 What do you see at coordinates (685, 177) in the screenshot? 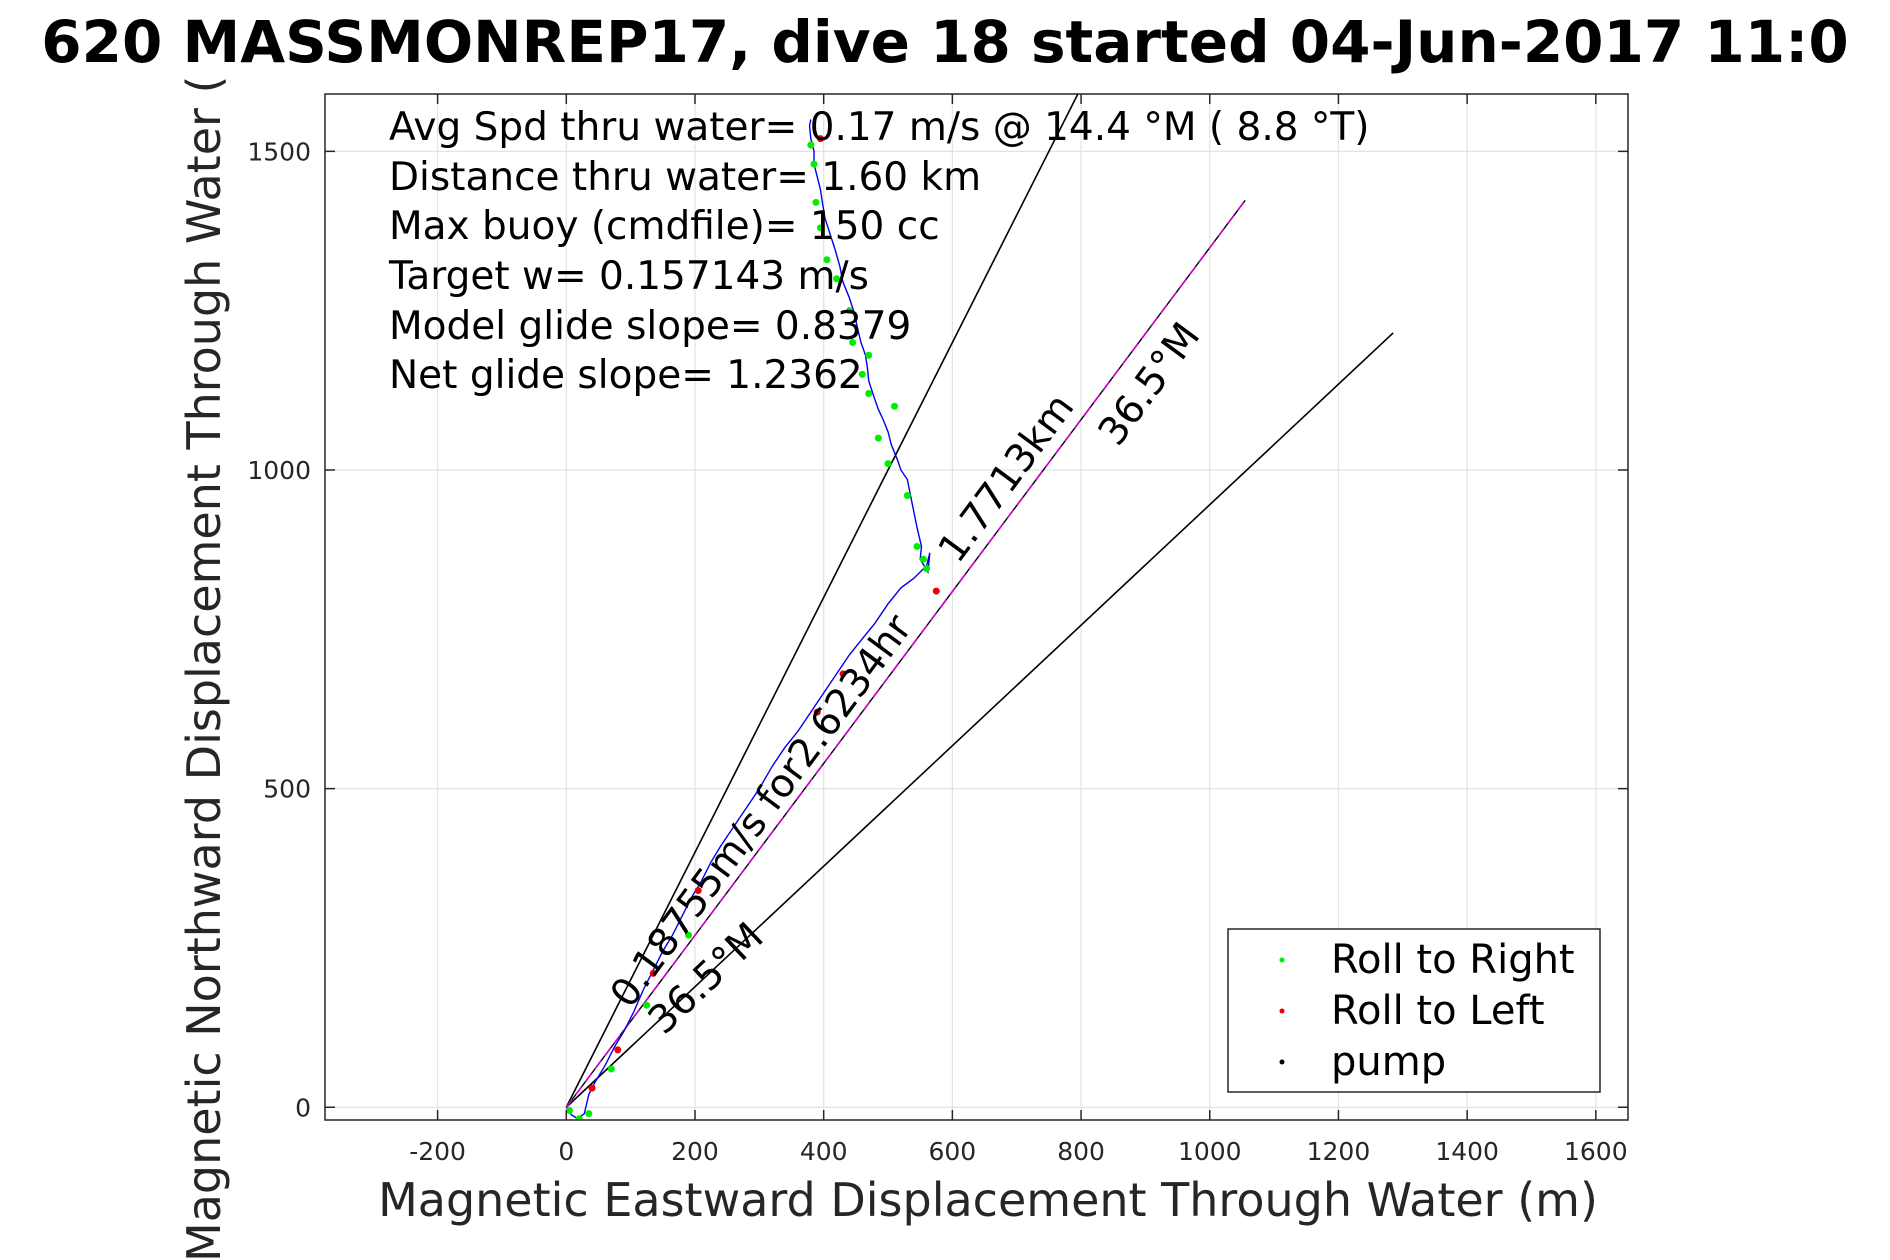
I see `info-distance: Distance thru water= 1.60 km` at bounding box center [685, 177].